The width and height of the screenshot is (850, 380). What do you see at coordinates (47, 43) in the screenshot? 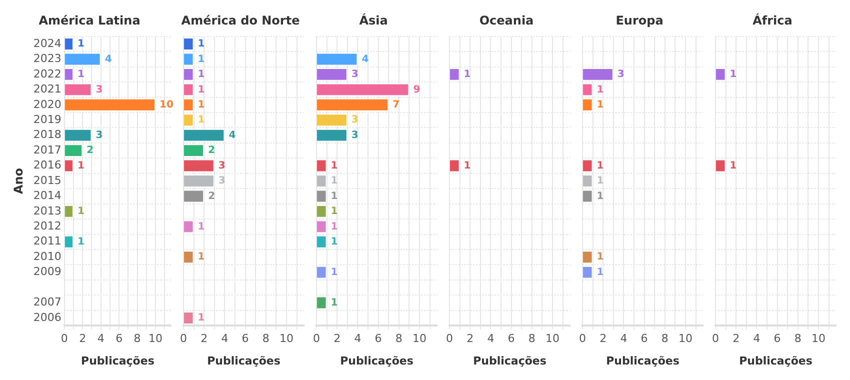
I see `y-tick-label: 2024` at bounding box center [47, 43].